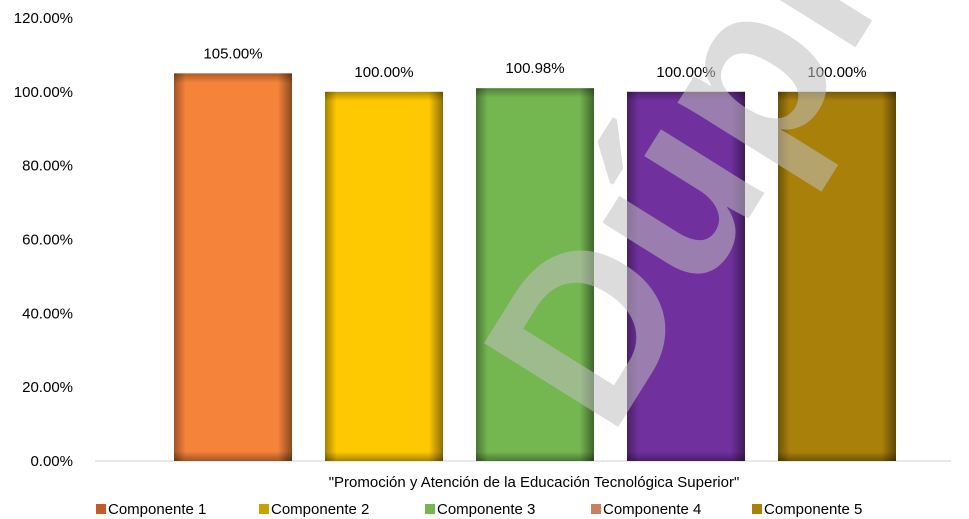 This screenshot has width=969, height=519. Describe the element at coordinates (43, 92) in the screenshot. I see `y-tick-label: 100.00%` at that location.